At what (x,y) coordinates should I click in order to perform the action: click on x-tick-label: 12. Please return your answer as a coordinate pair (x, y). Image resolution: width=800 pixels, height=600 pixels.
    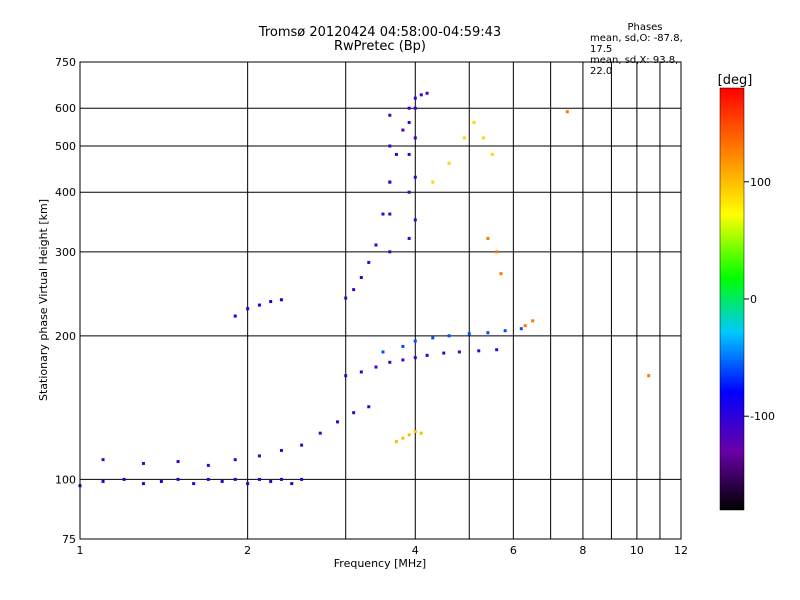
    Looking at the image, I should click on (681, 550).